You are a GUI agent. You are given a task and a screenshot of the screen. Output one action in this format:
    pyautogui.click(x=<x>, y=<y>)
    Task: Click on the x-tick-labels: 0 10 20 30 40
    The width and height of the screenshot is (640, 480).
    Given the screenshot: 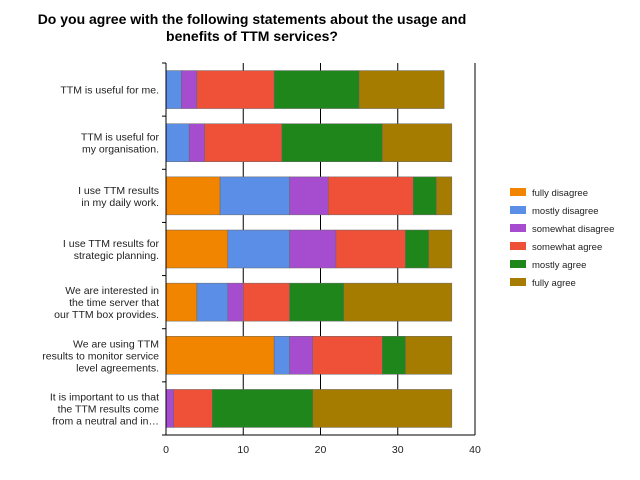 What is the action you would take?
    pyautogui.click(x=322, y=450)
    